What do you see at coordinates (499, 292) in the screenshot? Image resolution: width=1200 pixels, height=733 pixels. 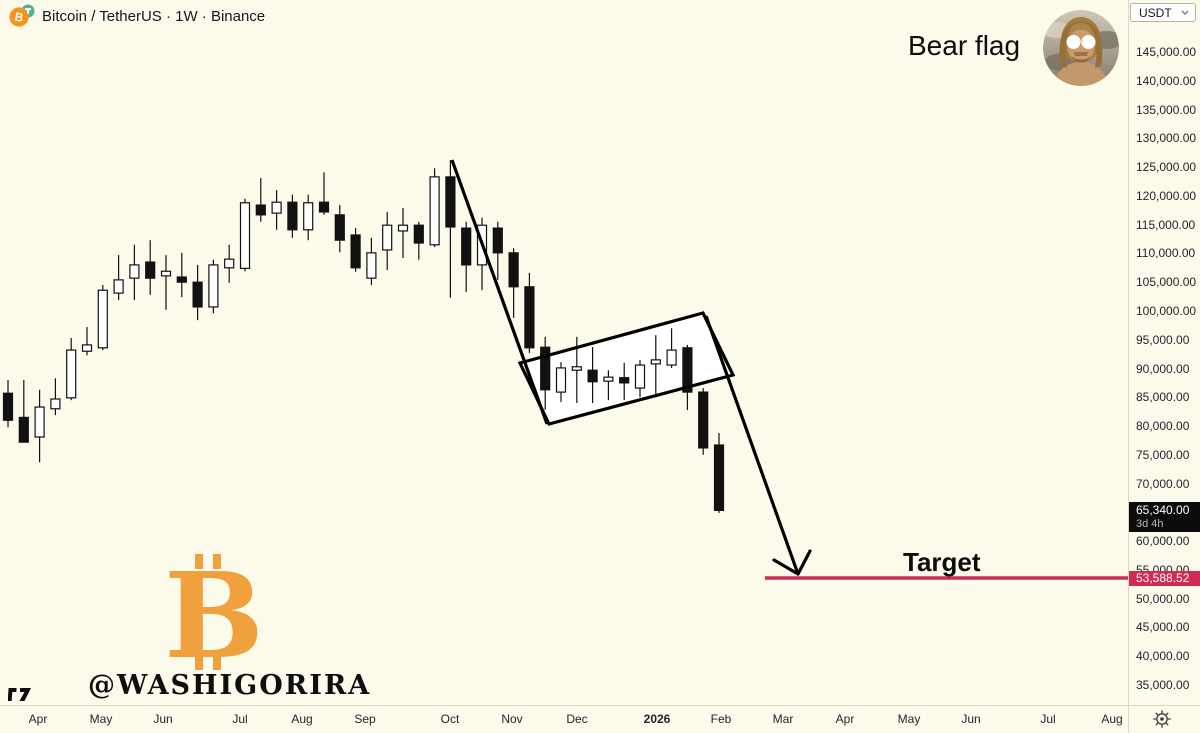 I see `flagpole-trendline` at bounding box center [499, 292].